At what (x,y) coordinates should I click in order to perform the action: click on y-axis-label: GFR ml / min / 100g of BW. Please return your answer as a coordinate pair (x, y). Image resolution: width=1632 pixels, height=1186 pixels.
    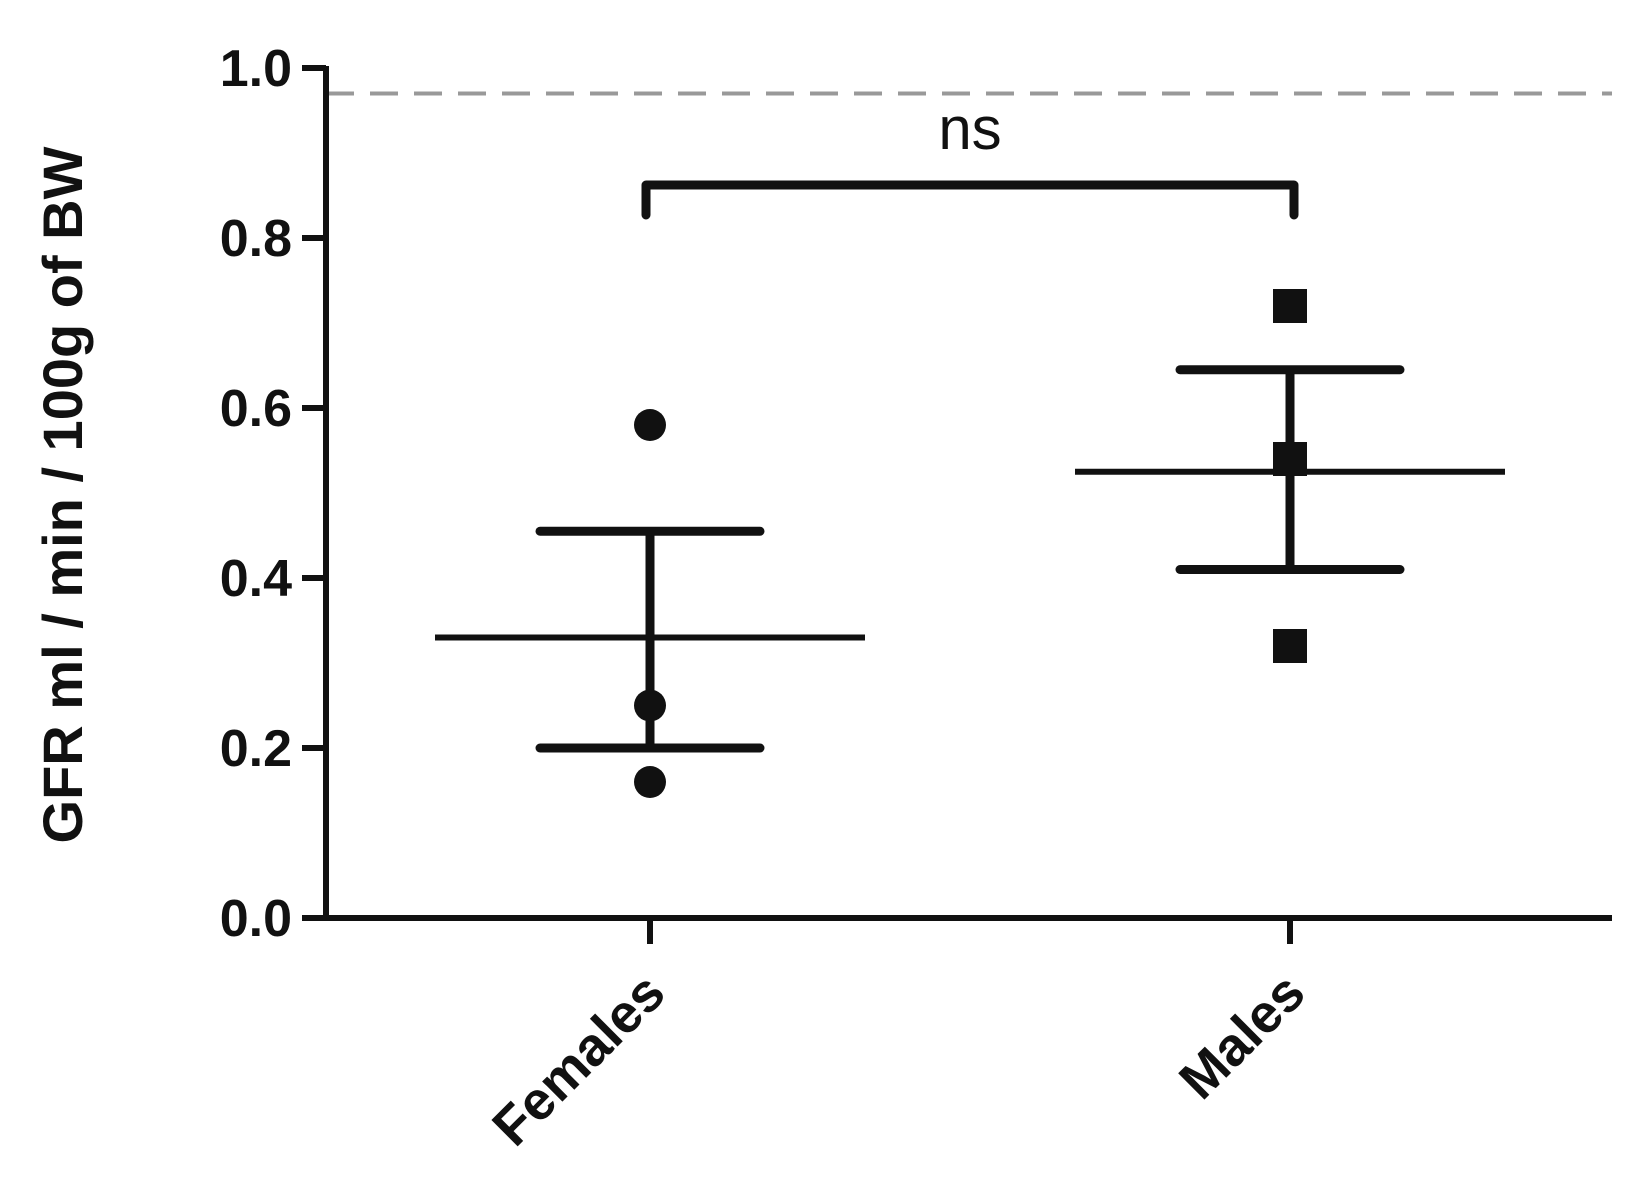
    Looking at the image, I should click on (62, 494).